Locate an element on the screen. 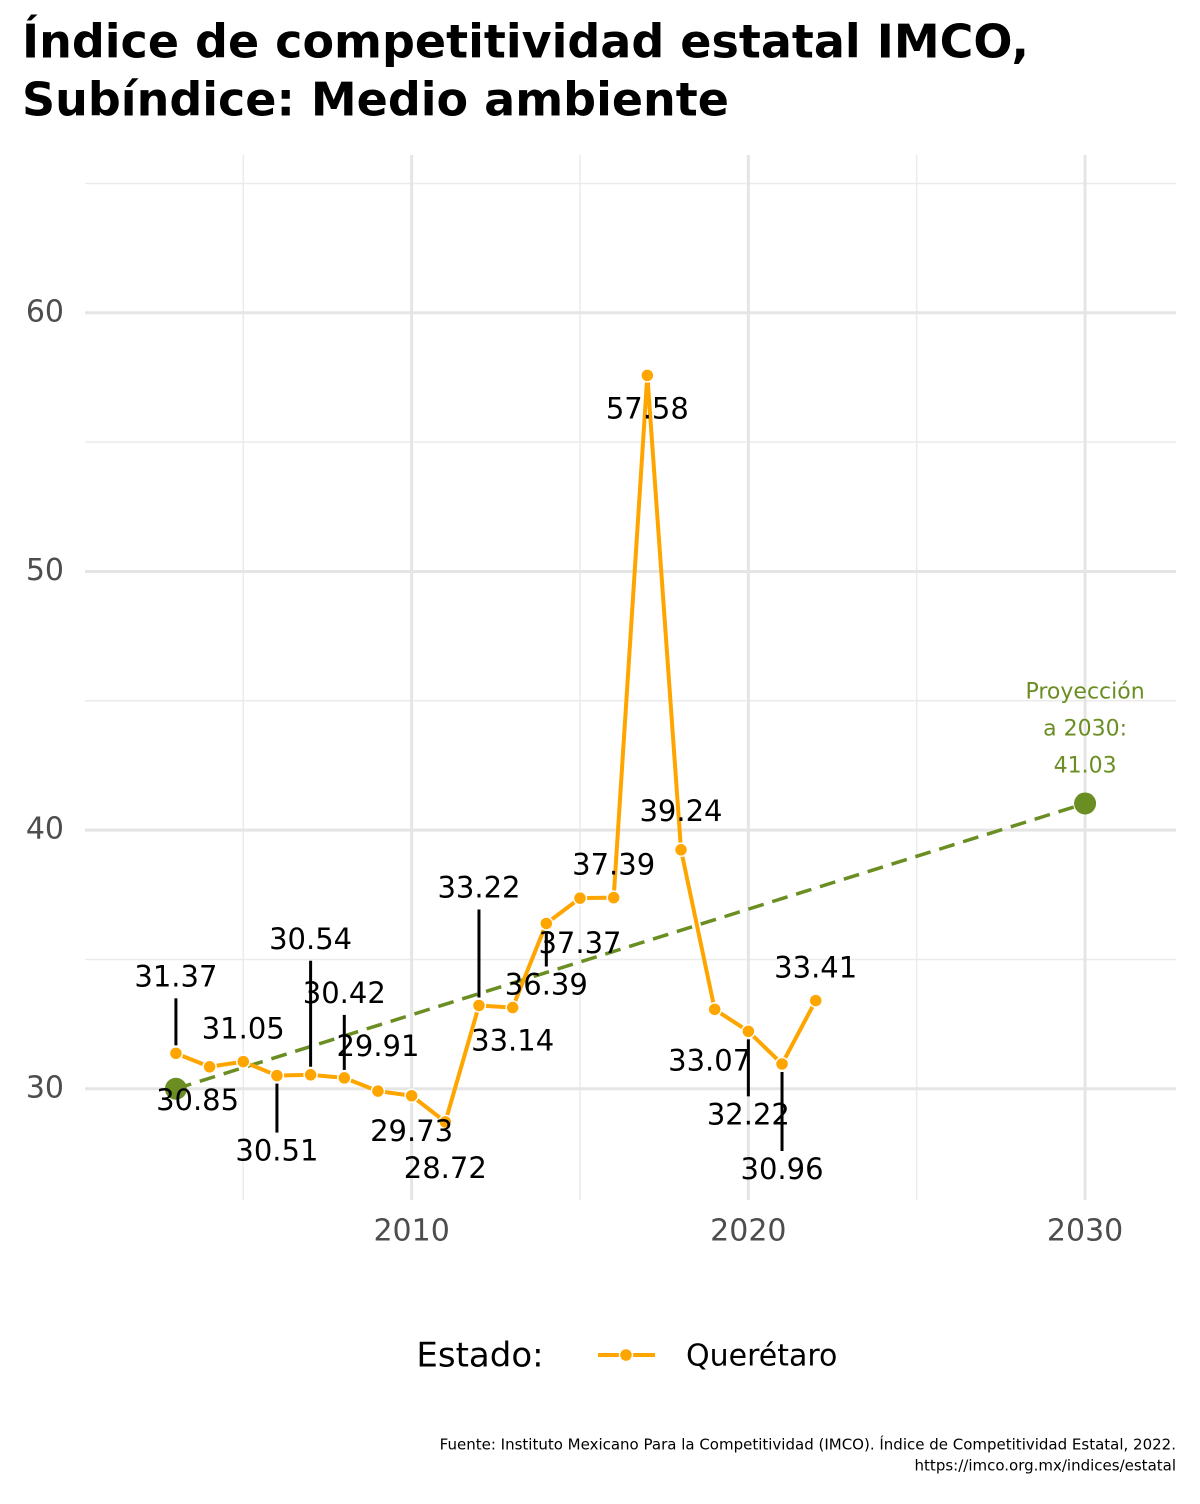  legend-point is located at coordinates (626, 1355).